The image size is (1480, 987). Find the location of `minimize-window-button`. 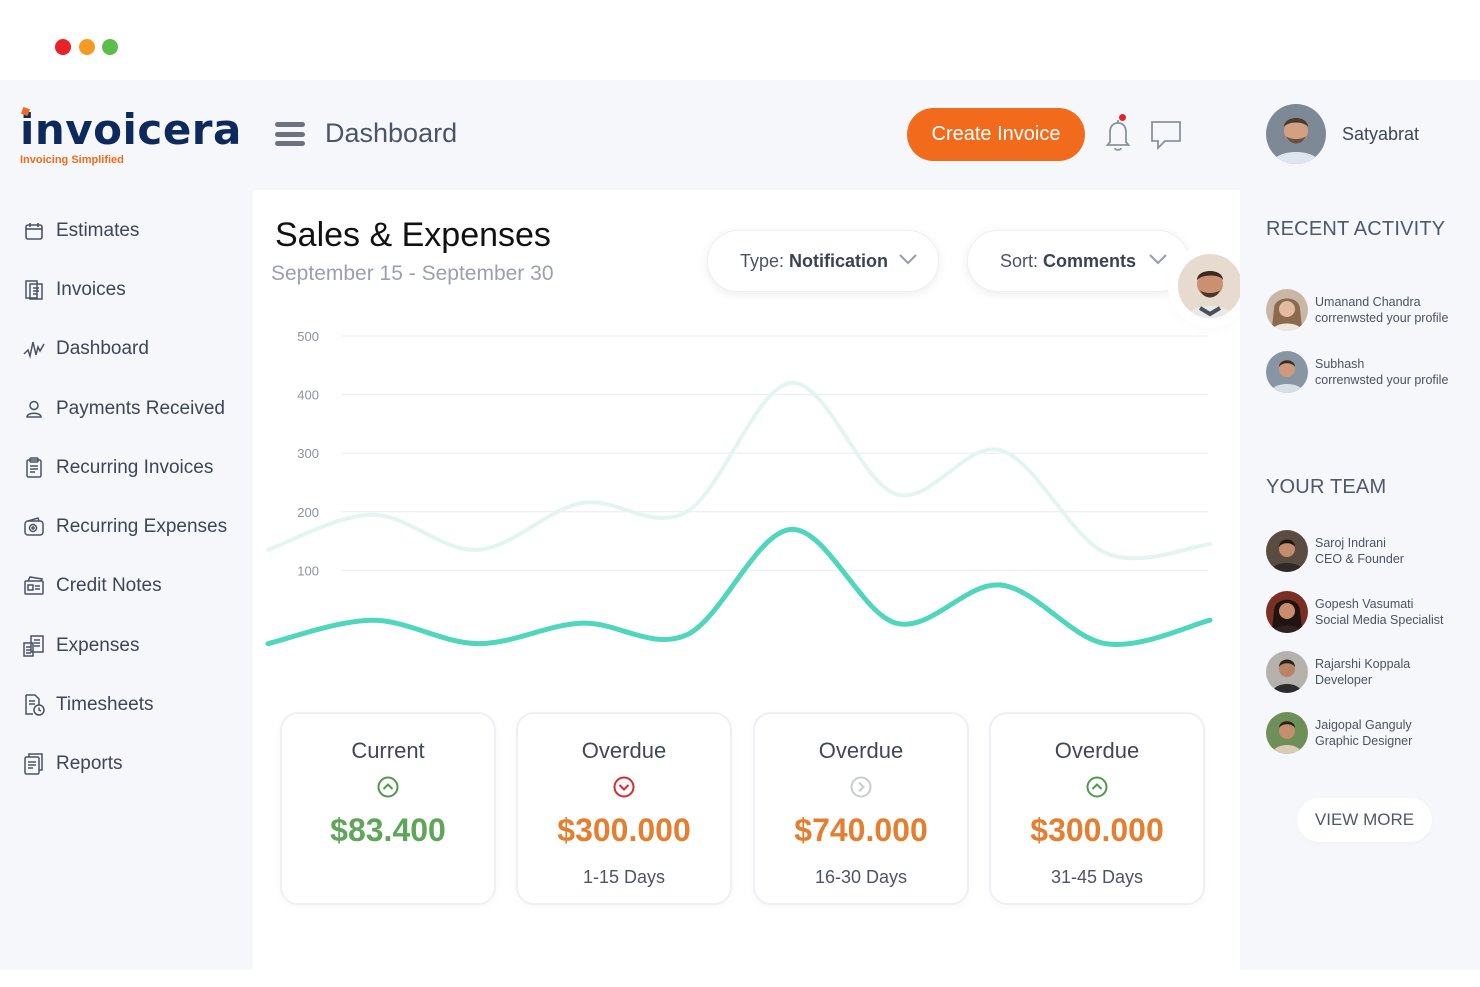

minimize-window-button is located at coordinates (87, 47).